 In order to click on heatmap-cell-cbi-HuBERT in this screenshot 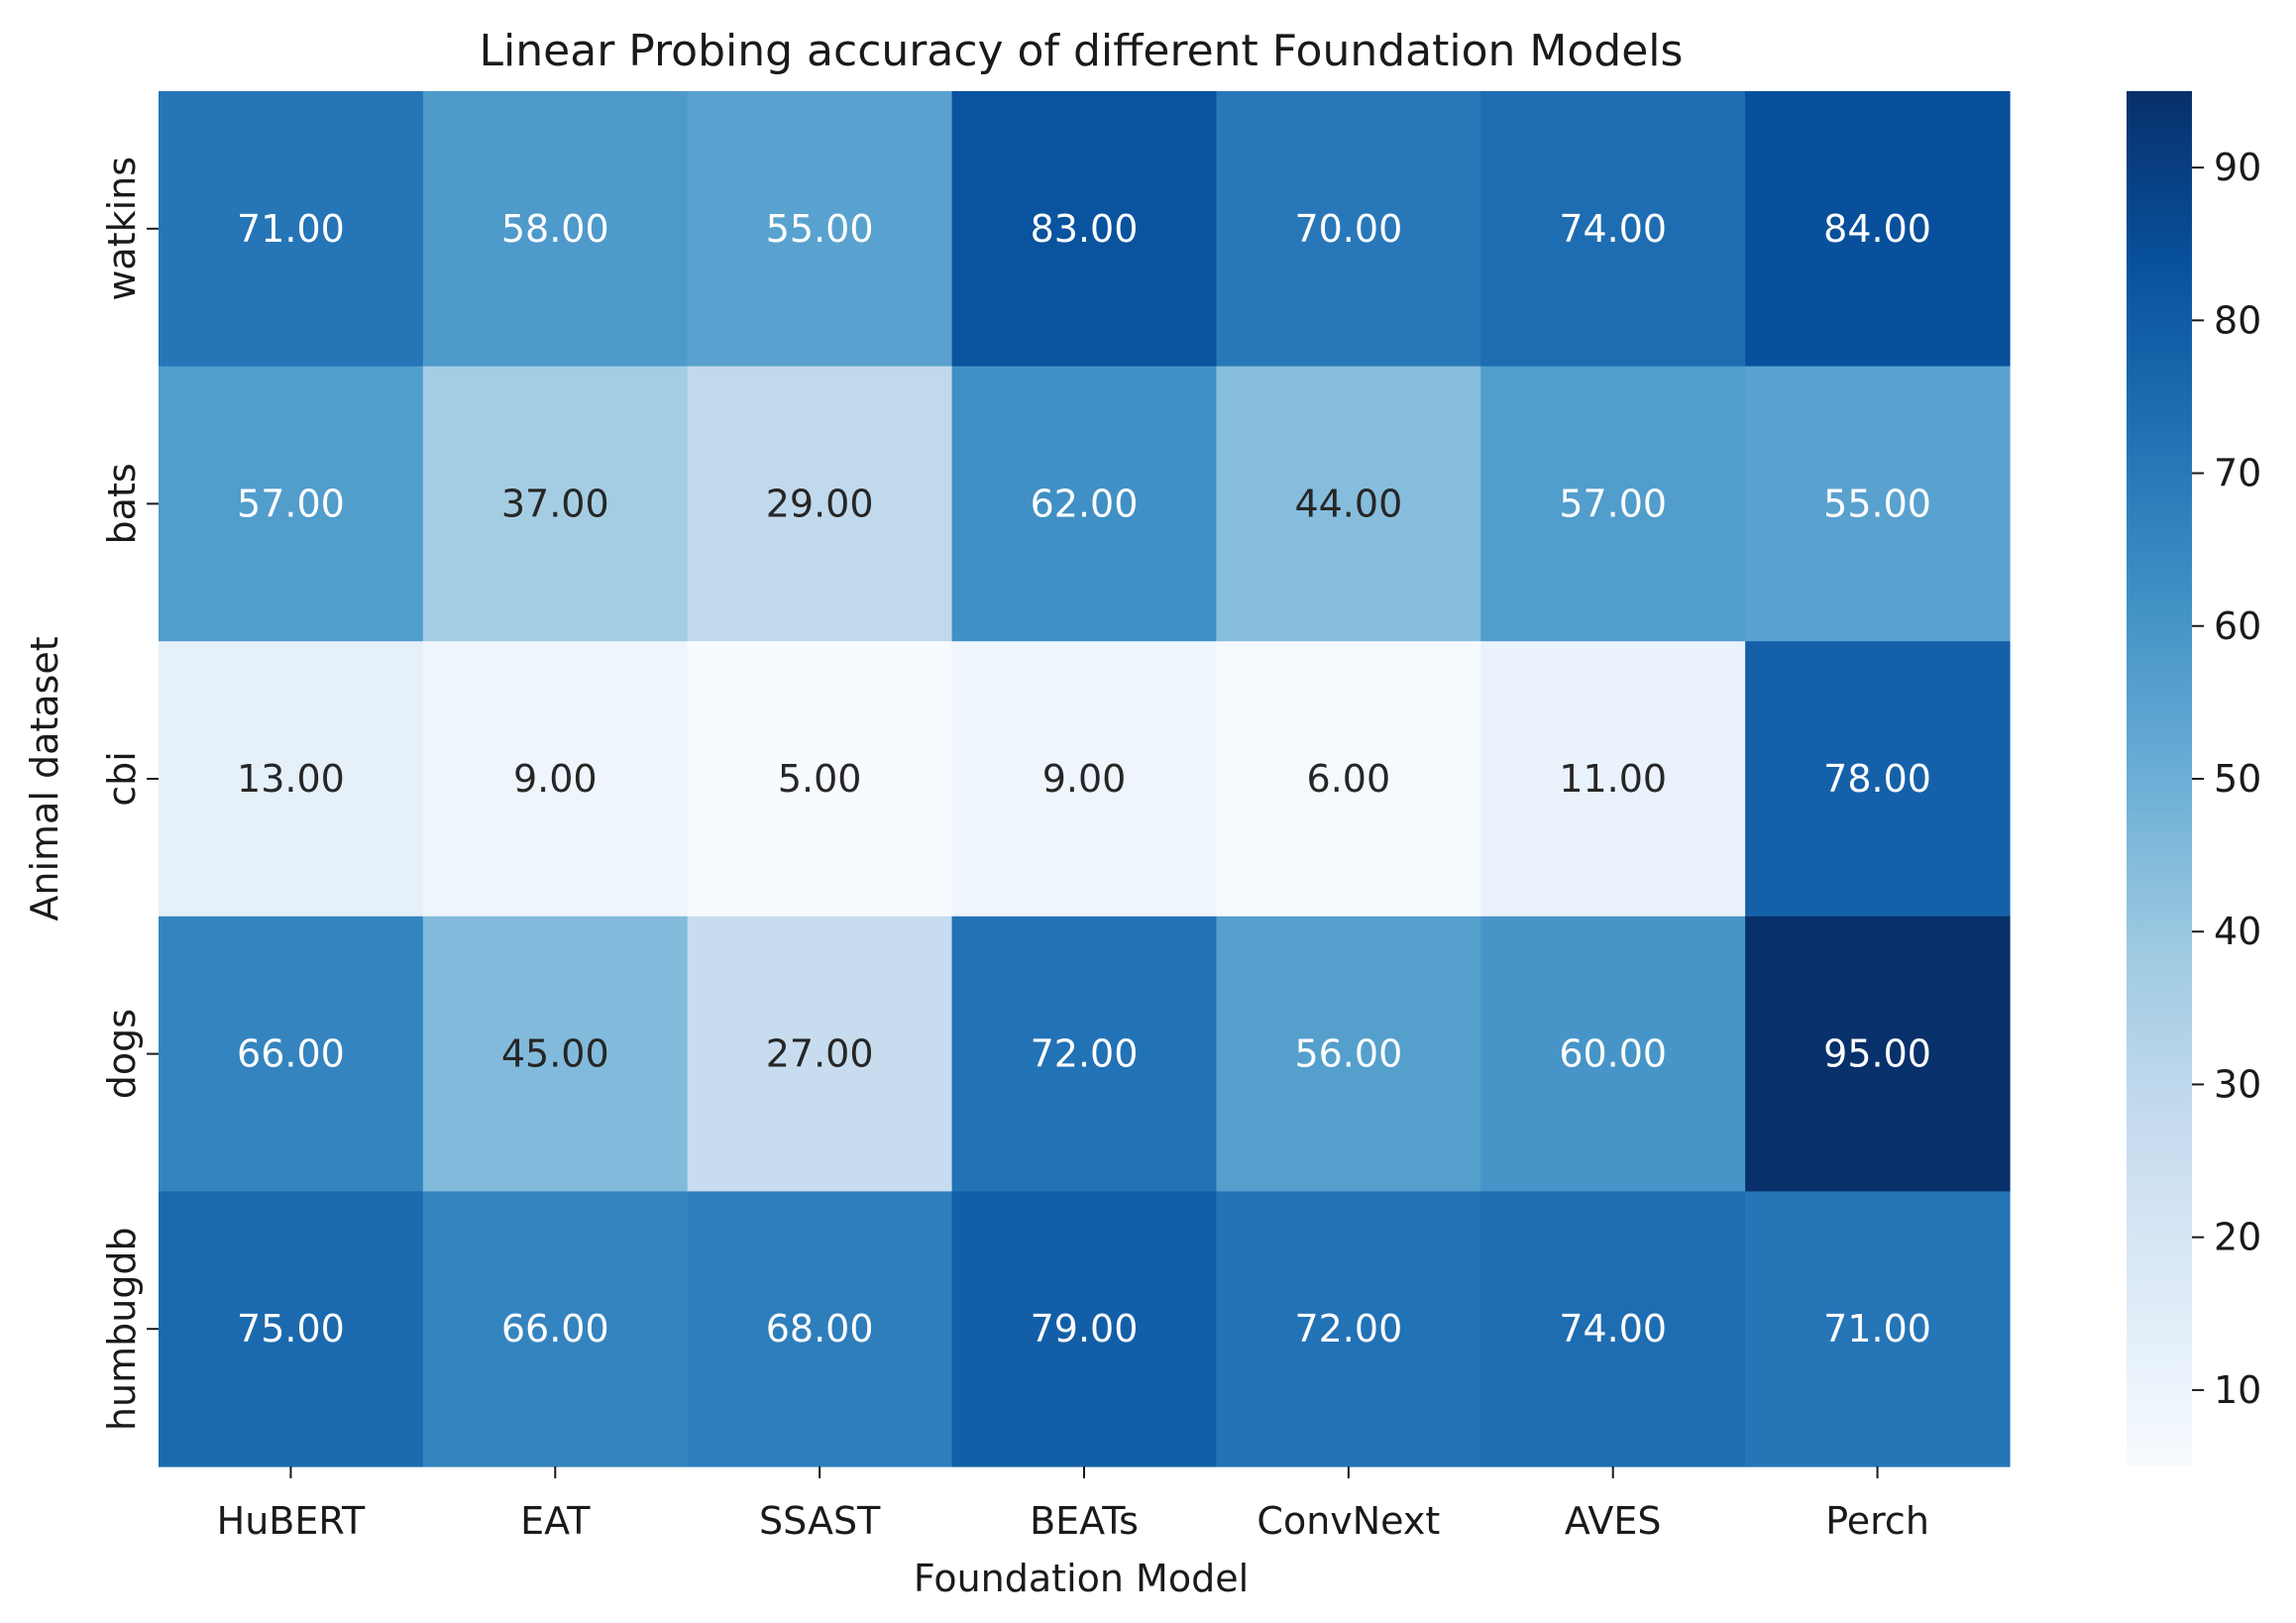, I will do `click(291, 779)`.